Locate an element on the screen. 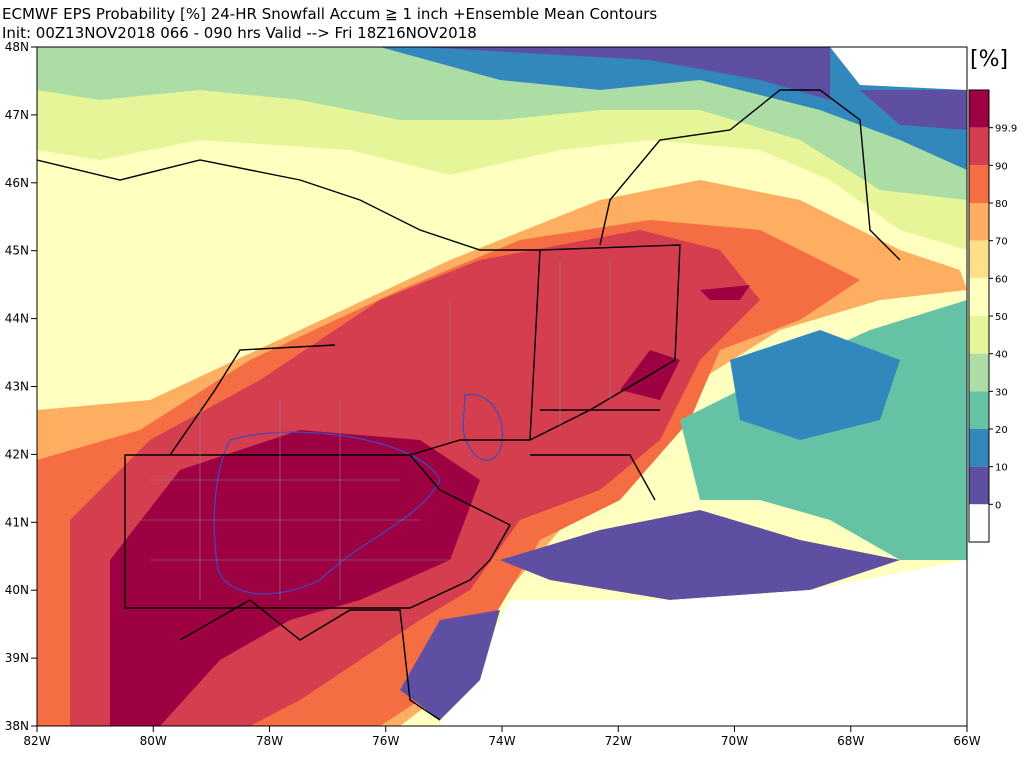 The height and width of the screenshot is (772, 1024). colorbar-label: 80 is located at coordinates (1001, 204).